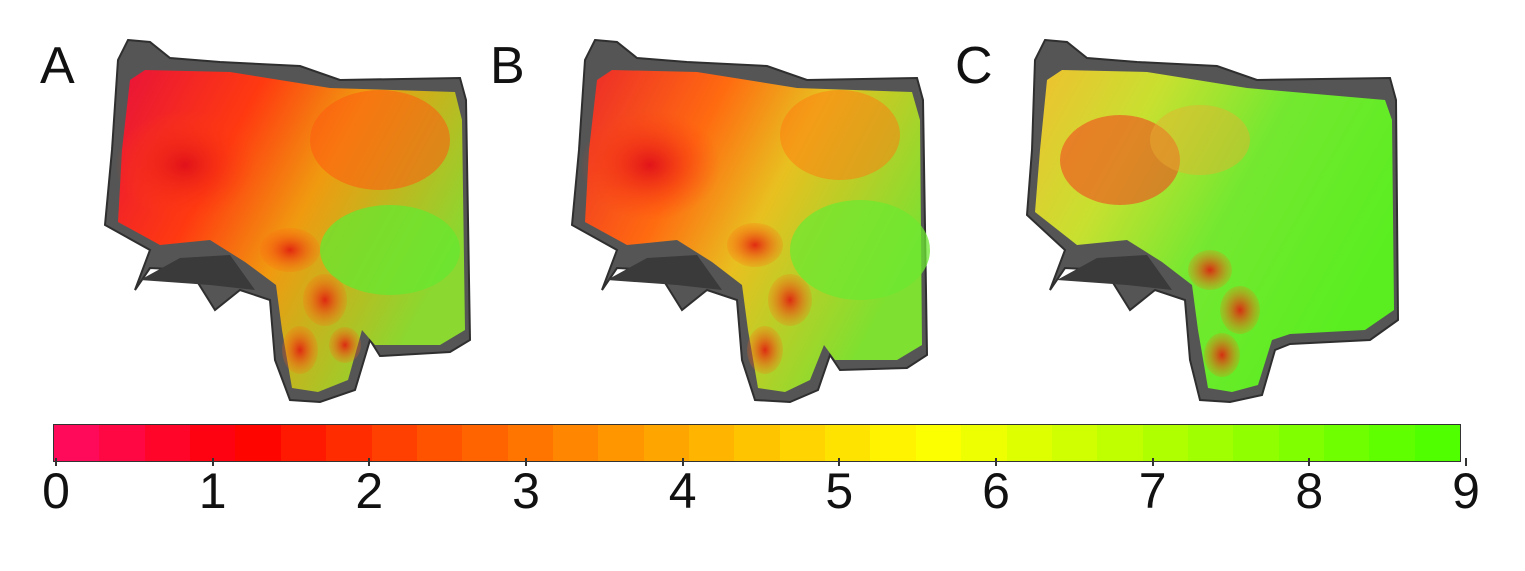 This screenshot has height=571, width=1525. I want to click on colorbar-tick-label: 9, so click(1466, 491).